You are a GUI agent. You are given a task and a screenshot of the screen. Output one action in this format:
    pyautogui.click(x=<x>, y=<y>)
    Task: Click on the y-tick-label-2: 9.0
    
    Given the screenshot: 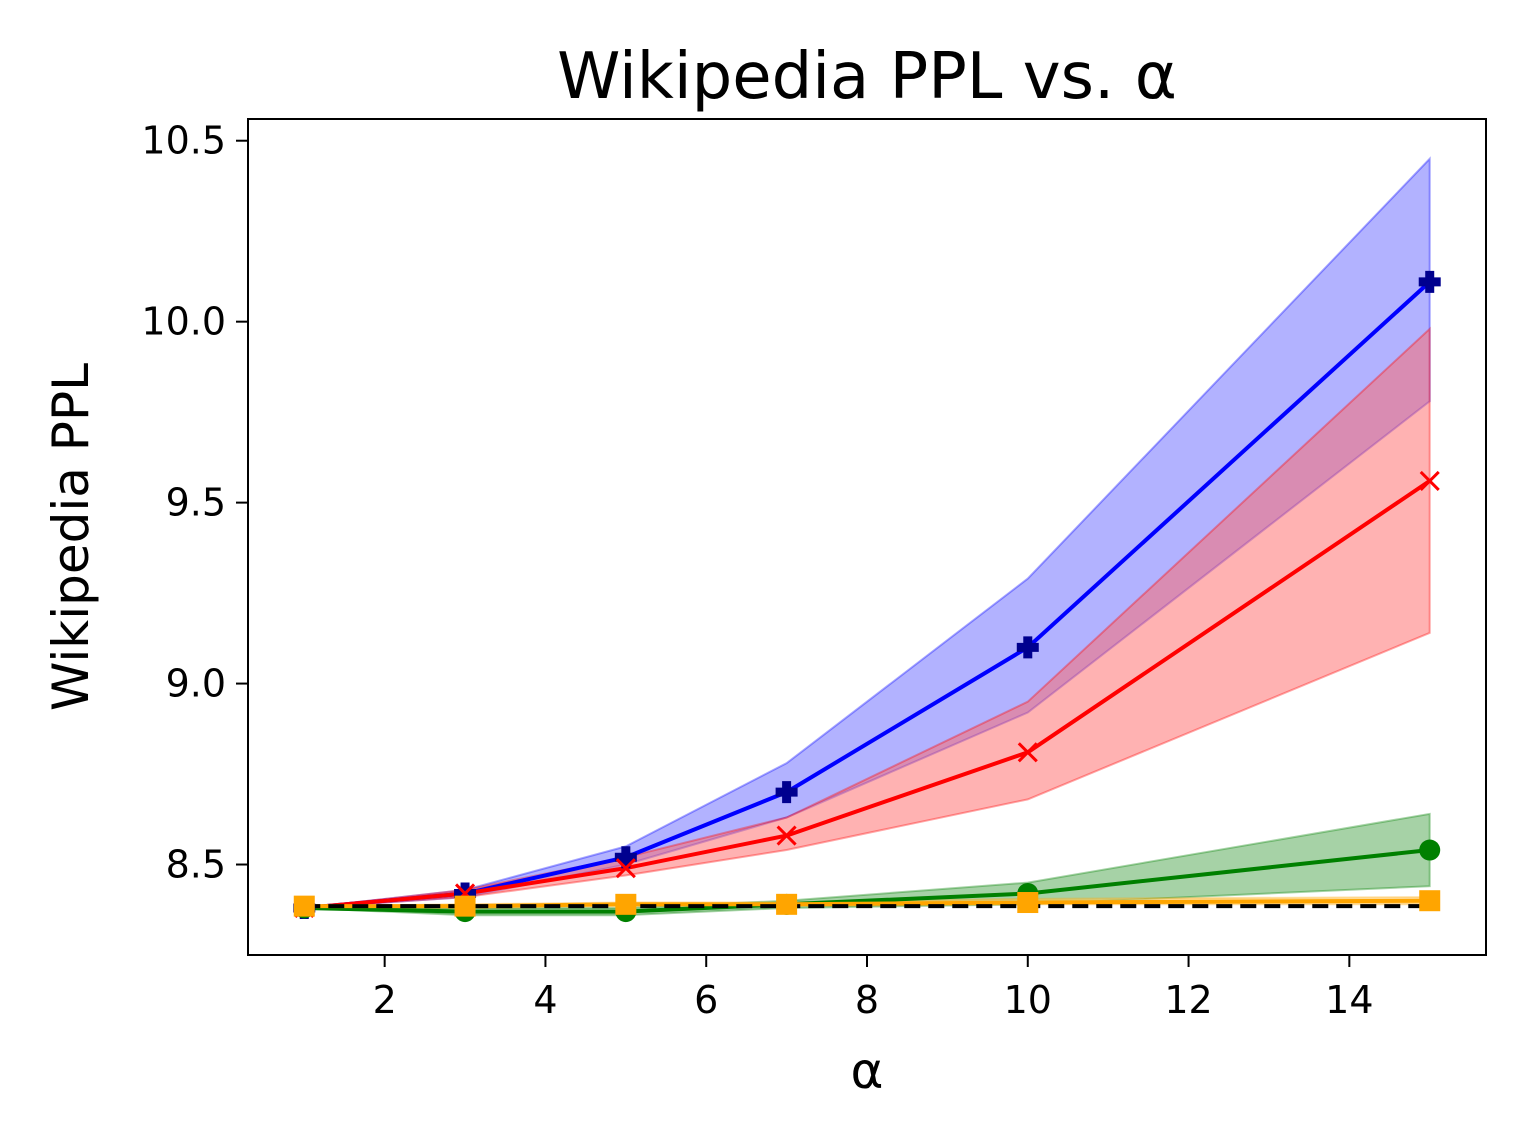 What is the action you would take?
    pyautogui.click(x=196, y=684)
    